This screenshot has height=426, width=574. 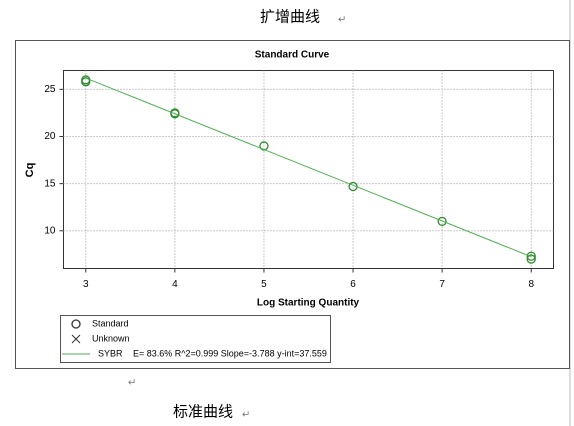 What do you see at coordinates (175, 284) in the screenshot?
I see `x-tick-label: 4` at bounding box center [175, 284].